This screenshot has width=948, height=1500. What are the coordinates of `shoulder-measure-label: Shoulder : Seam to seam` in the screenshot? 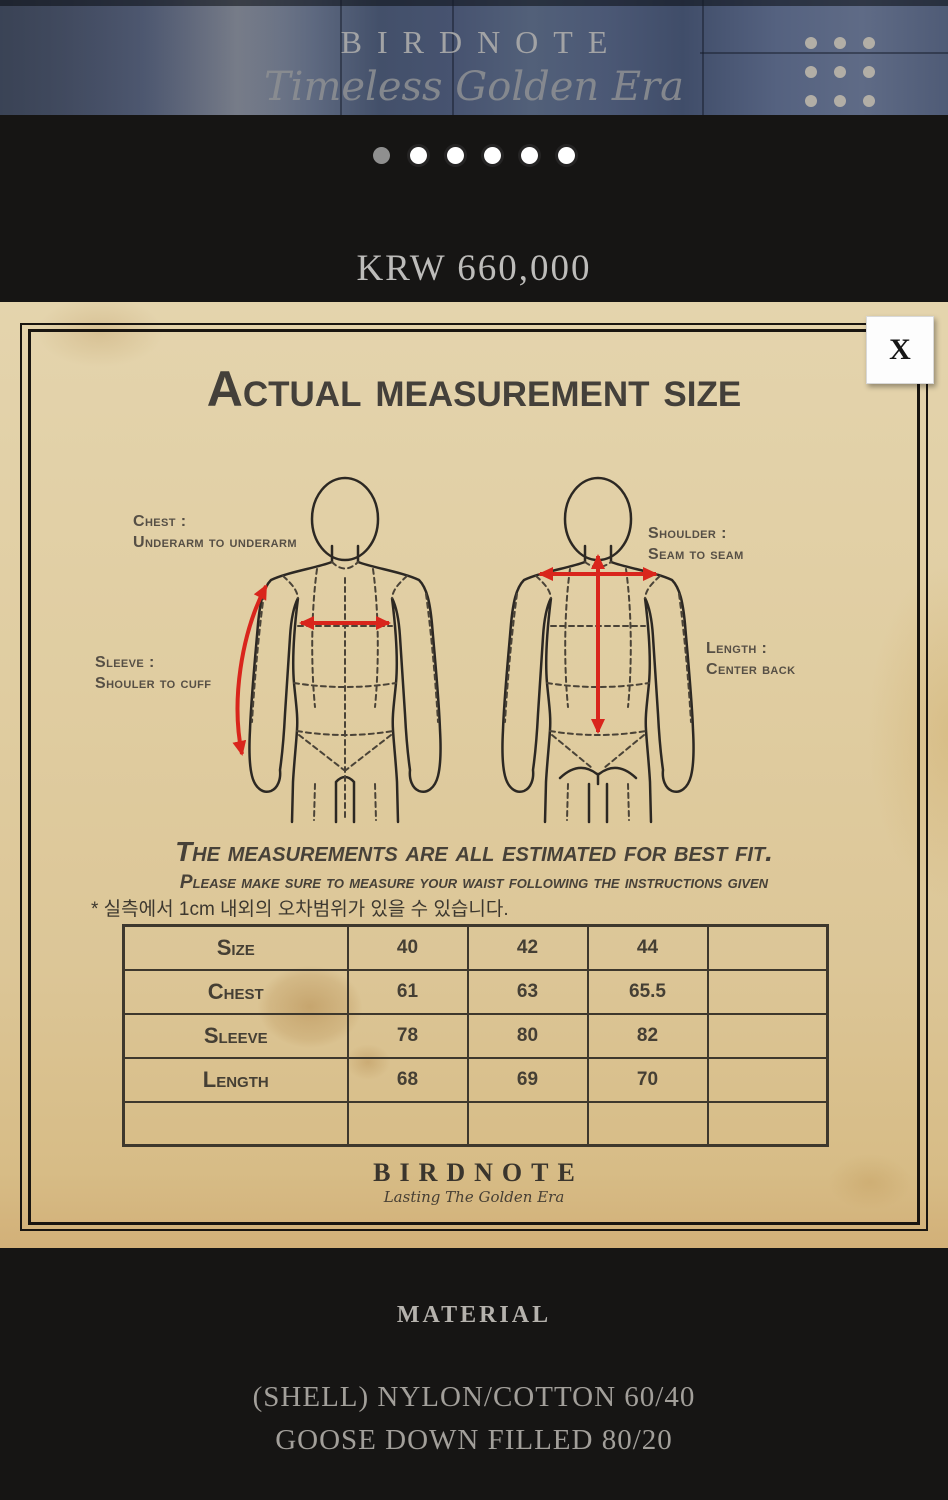 It's located at (696, 544).